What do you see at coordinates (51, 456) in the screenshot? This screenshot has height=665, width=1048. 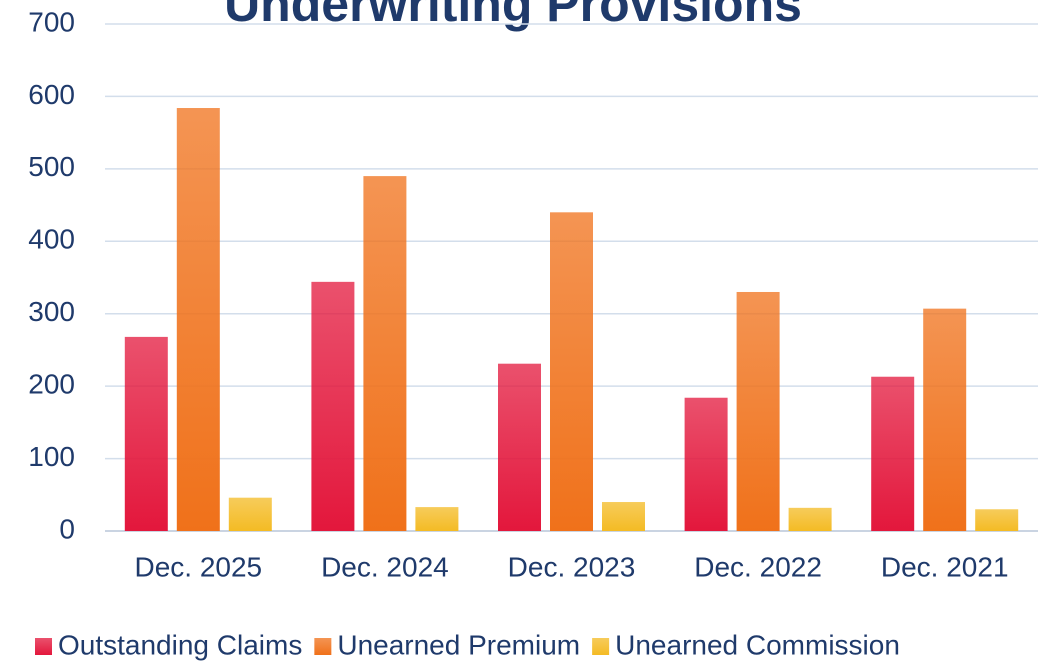 I see `y-tick-label: 100` at bounding box center [51, 456].